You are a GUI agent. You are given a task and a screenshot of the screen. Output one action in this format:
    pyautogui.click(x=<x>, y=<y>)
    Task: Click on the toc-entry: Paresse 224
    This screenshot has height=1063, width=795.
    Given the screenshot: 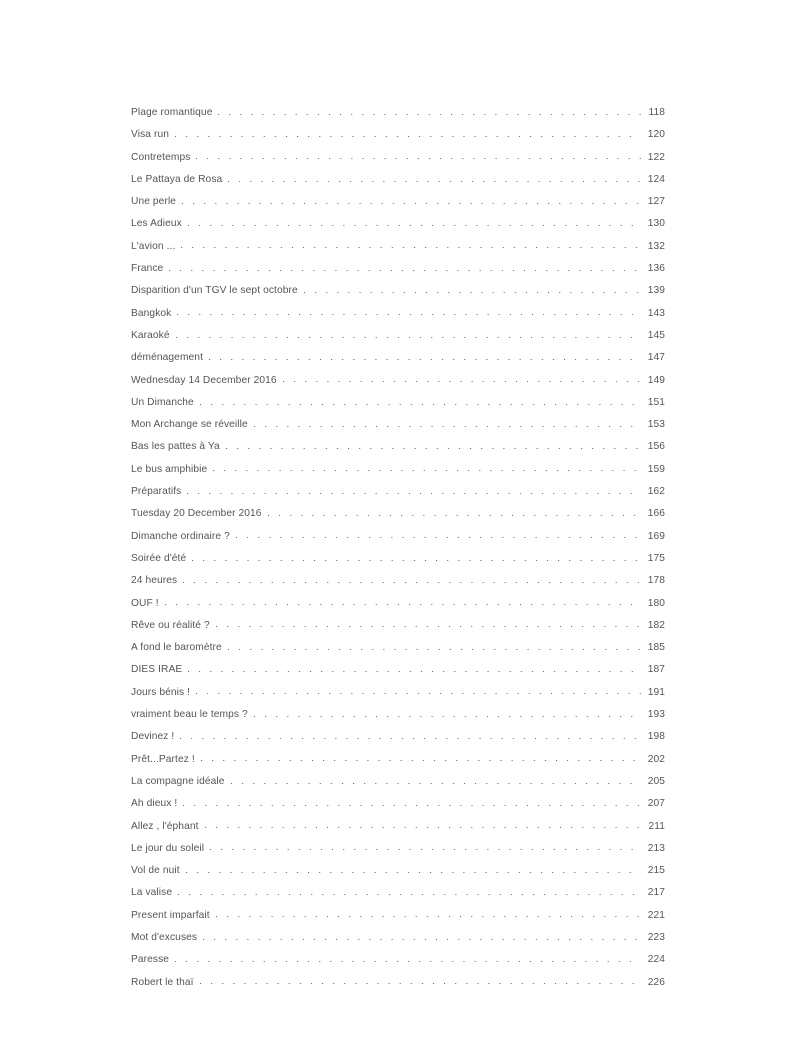 What is the action you would take?
    pyautogui.click(x=398, y=960)
    